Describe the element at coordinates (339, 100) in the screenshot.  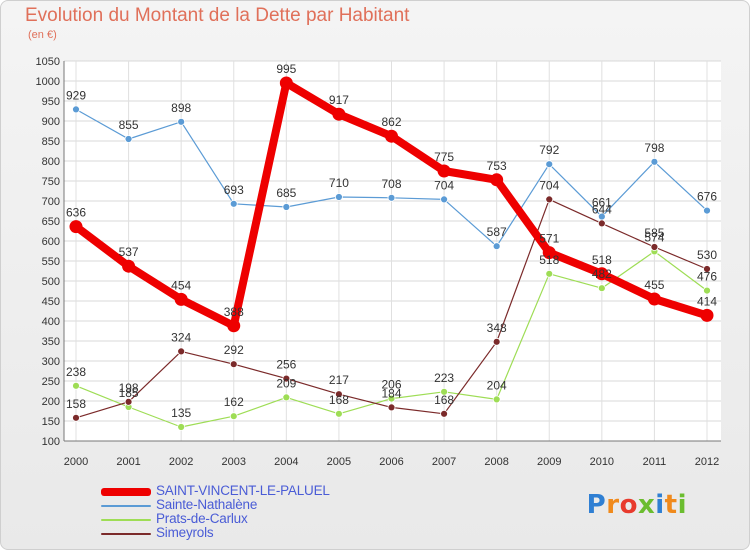
I see `data-label: 917` at that location.